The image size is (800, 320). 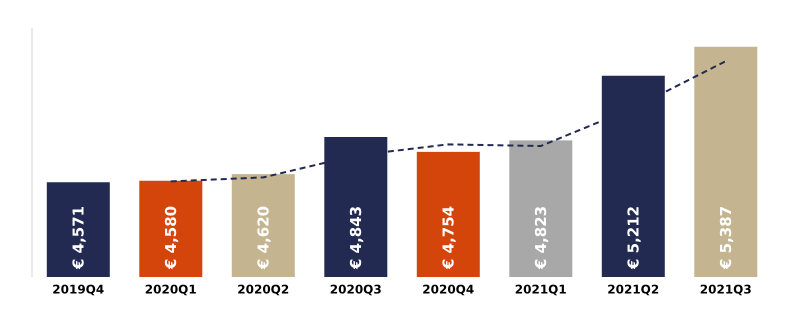 What do you see at coordinates (170, 289) in the screenshot?
I see `x-tick-label: 2020Q1` at bounding box center [170, 289].